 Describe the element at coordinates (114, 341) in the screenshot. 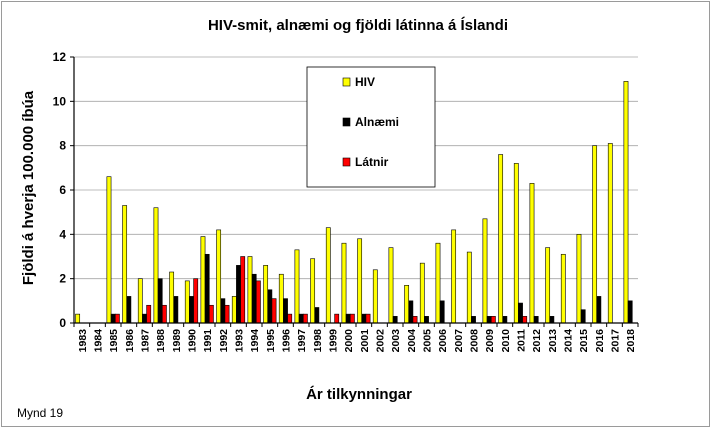

I see `x-tick-label: 1985` at that location.